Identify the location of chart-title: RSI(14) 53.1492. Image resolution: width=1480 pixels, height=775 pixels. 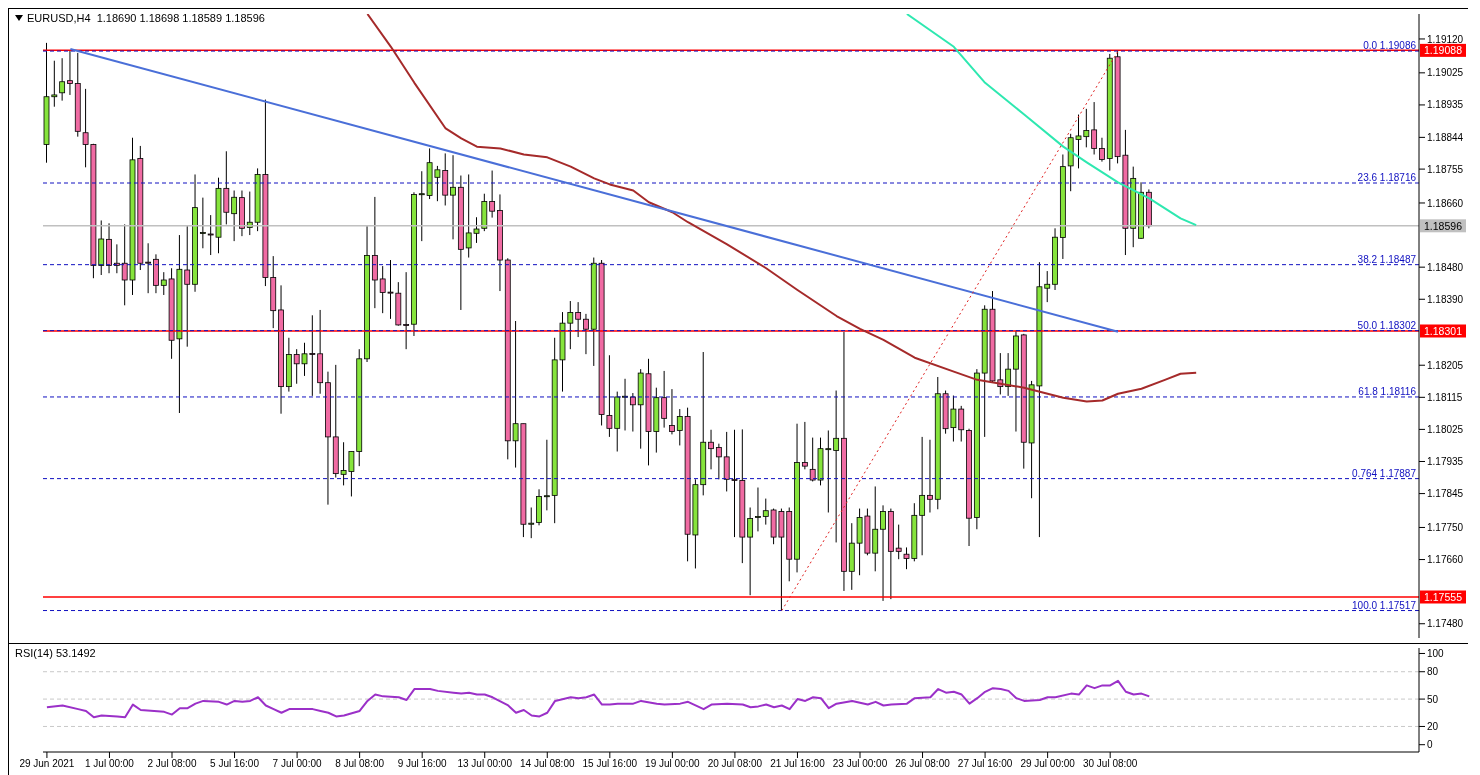
(55, 653).